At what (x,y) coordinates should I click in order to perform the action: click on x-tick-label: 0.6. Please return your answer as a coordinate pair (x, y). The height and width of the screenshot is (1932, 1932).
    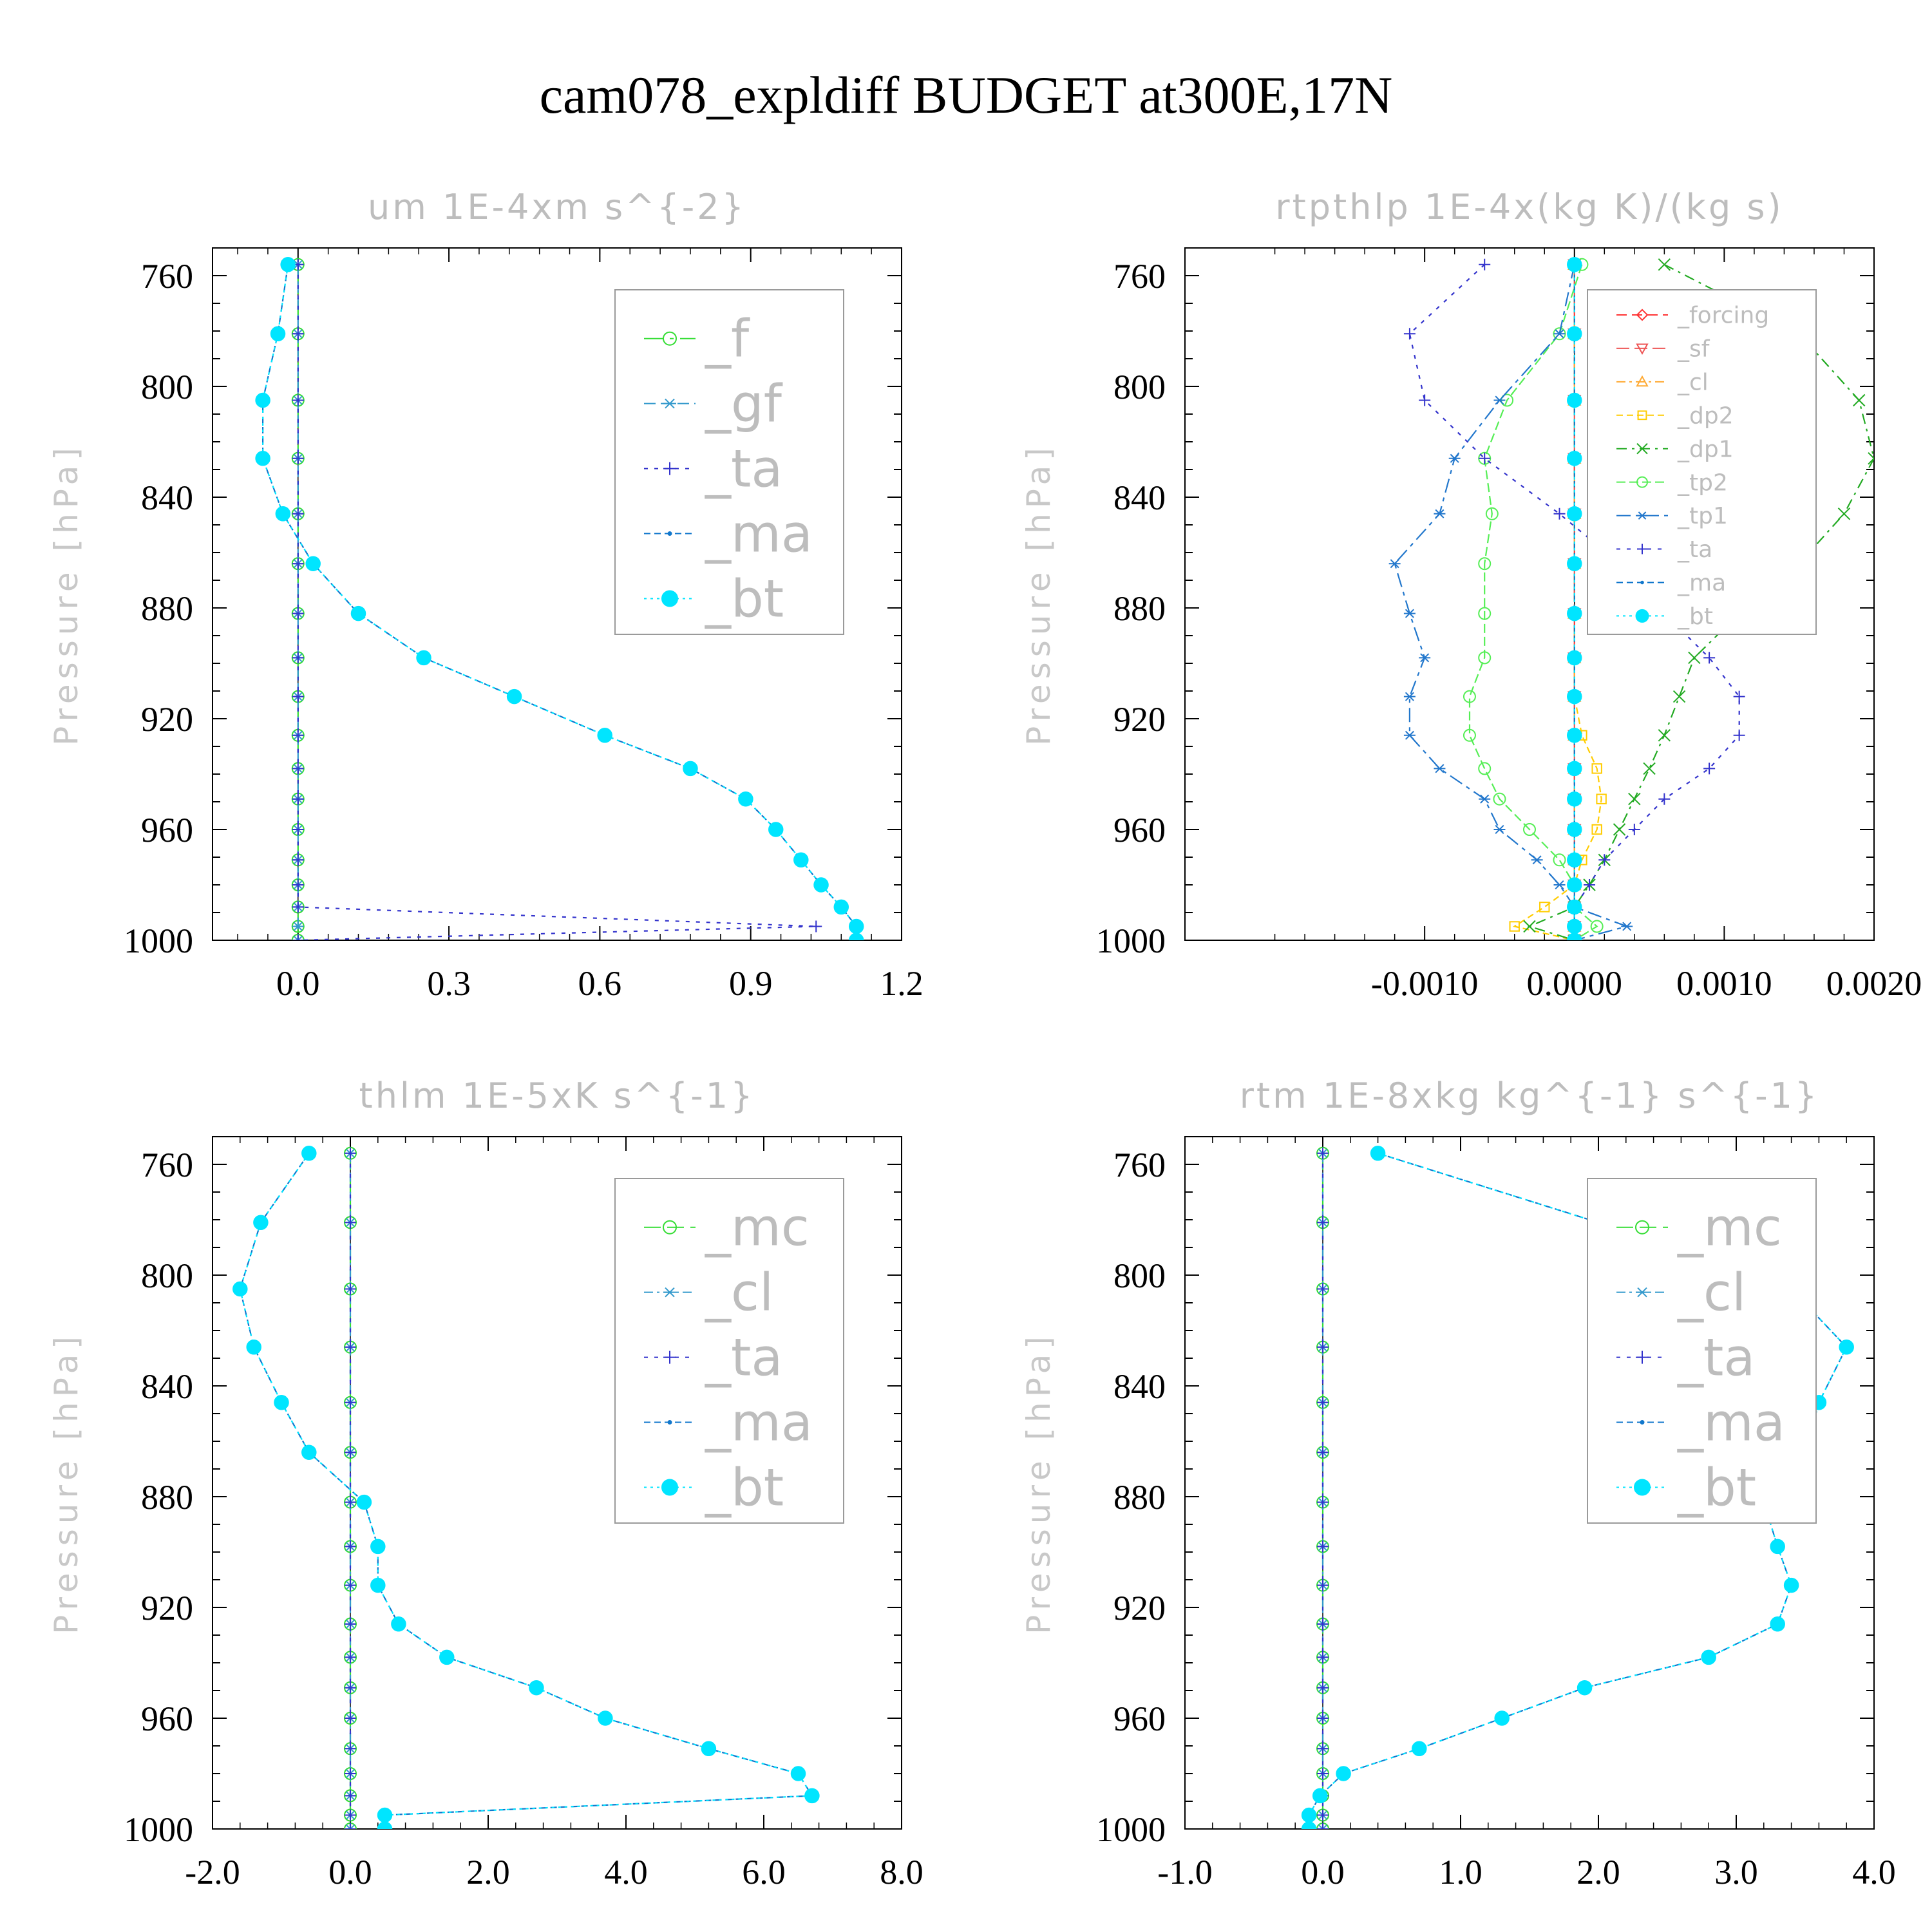
    Looking at the image, I should click on (600, 983).